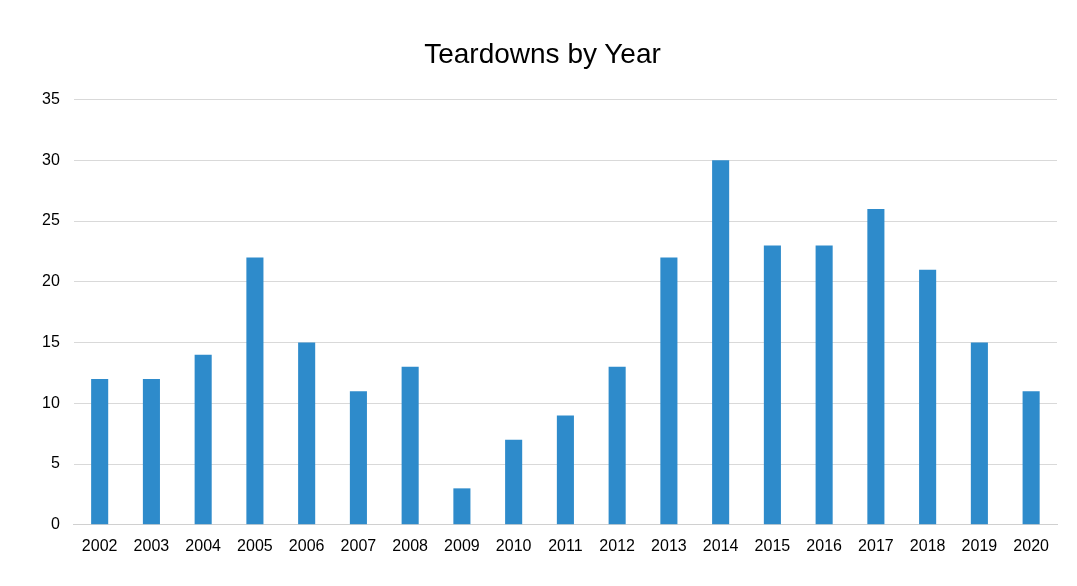 The height and width of the screenshot is (586, 1077). Describe the element at coordinates (99, 545) in the screenshot. I see `x-tick-label: 2002` at that location.